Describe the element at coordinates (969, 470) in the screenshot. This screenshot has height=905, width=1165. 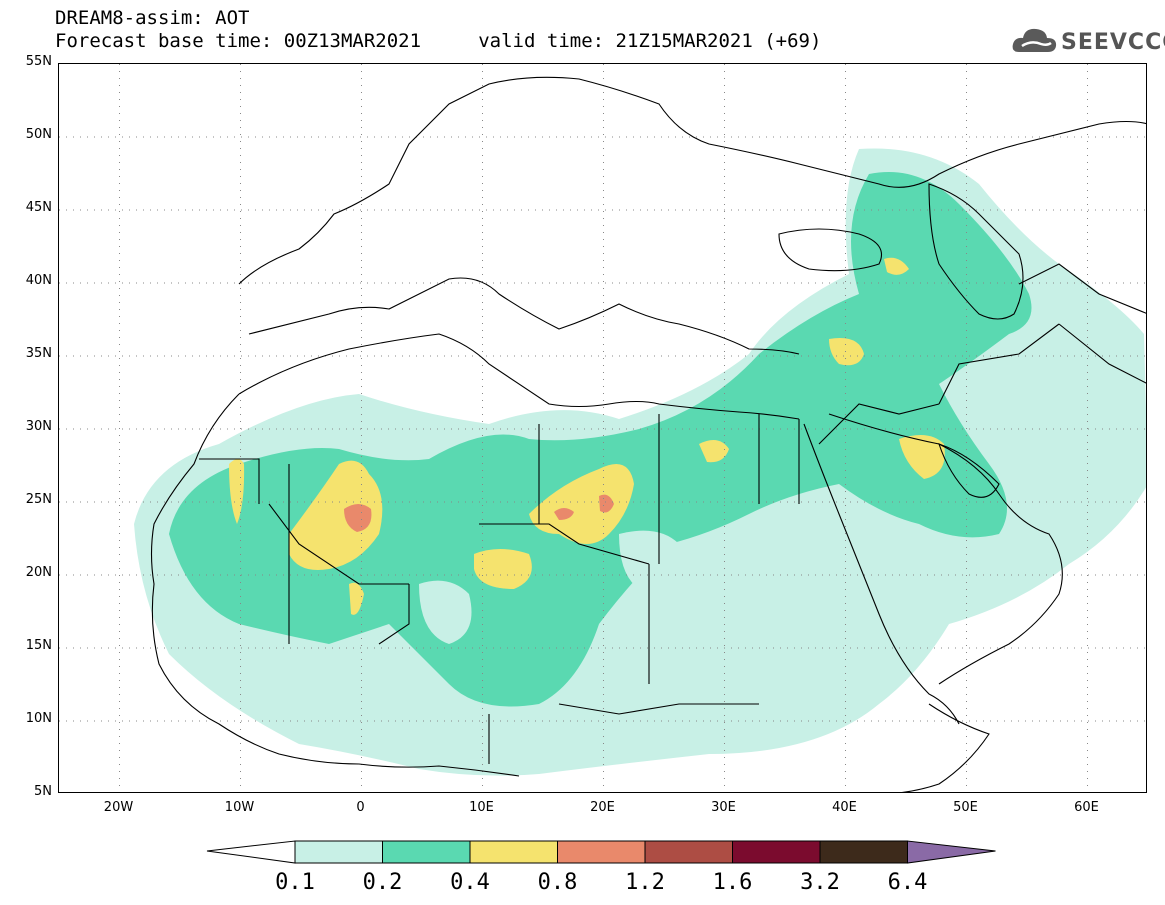
I see `persian-gulf` at that location.